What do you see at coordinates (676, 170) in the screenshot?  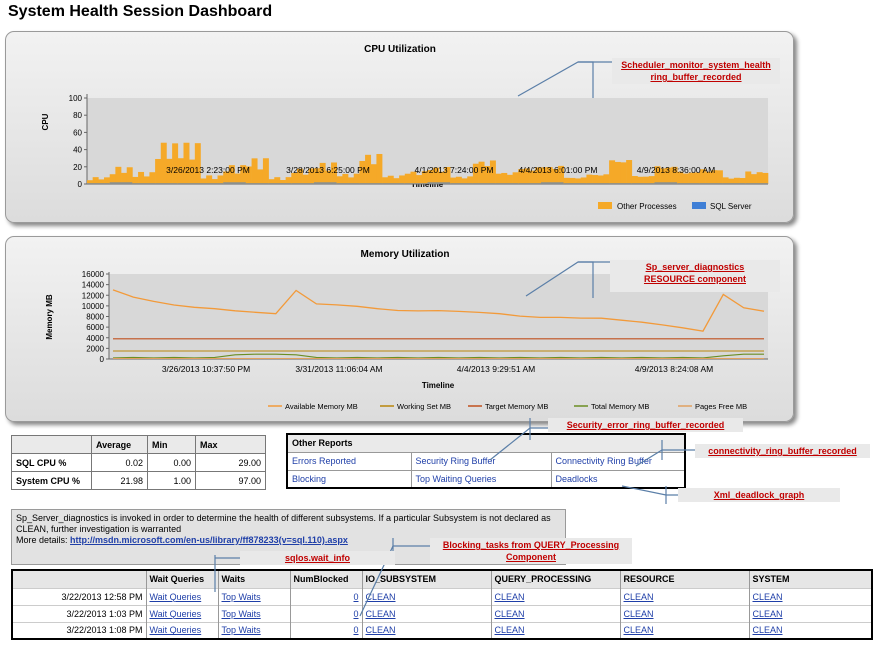 I see `x-tick-label: 4/9/2013 8:36:00 AM` at bounding box center [676, 170].